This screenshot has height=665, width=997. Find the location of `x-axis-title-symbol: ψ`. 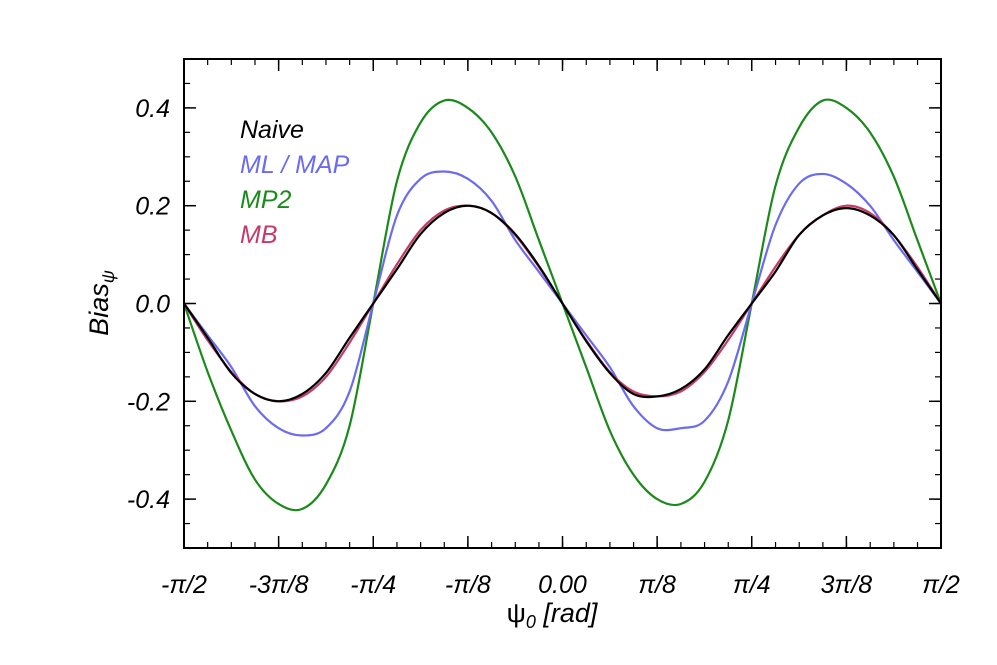

x-axis-title-symbol: ψ is located at coordinates (516, 613).